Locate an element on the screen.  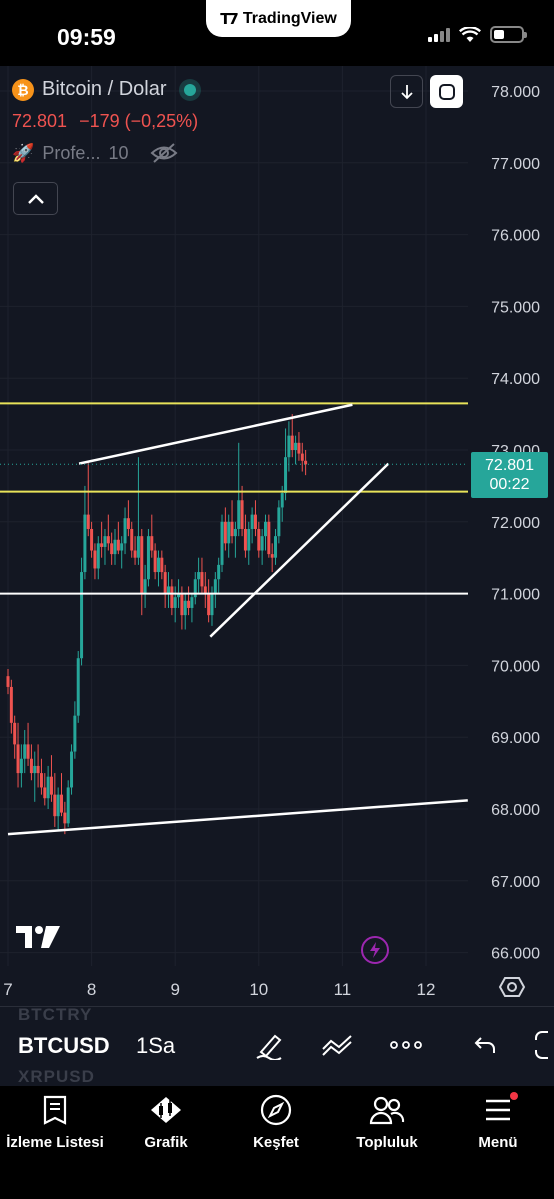
app-pill-label: TradingView is located at coordinates (289, 18).